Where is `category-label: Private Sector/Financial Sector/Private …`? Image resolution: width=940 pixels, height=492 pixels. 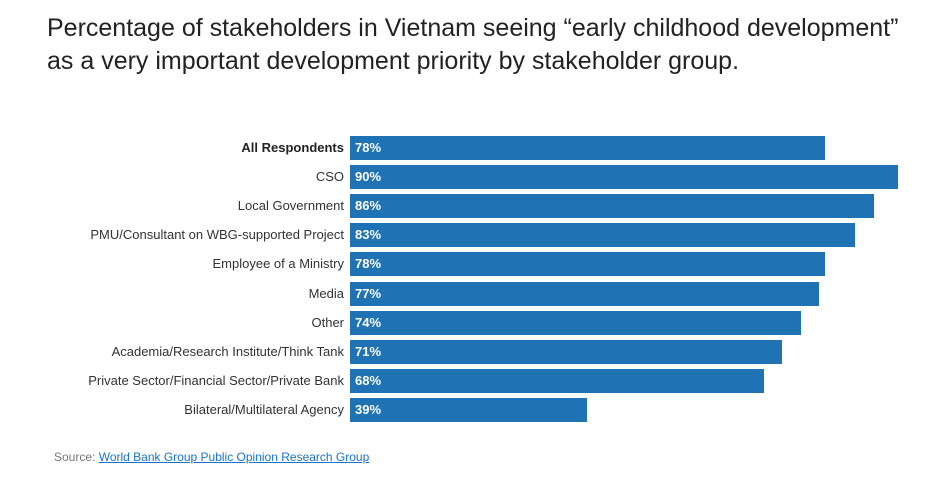 category-label: Private Sector/Financial Sector/Private … is located at coordinates (216, 380).